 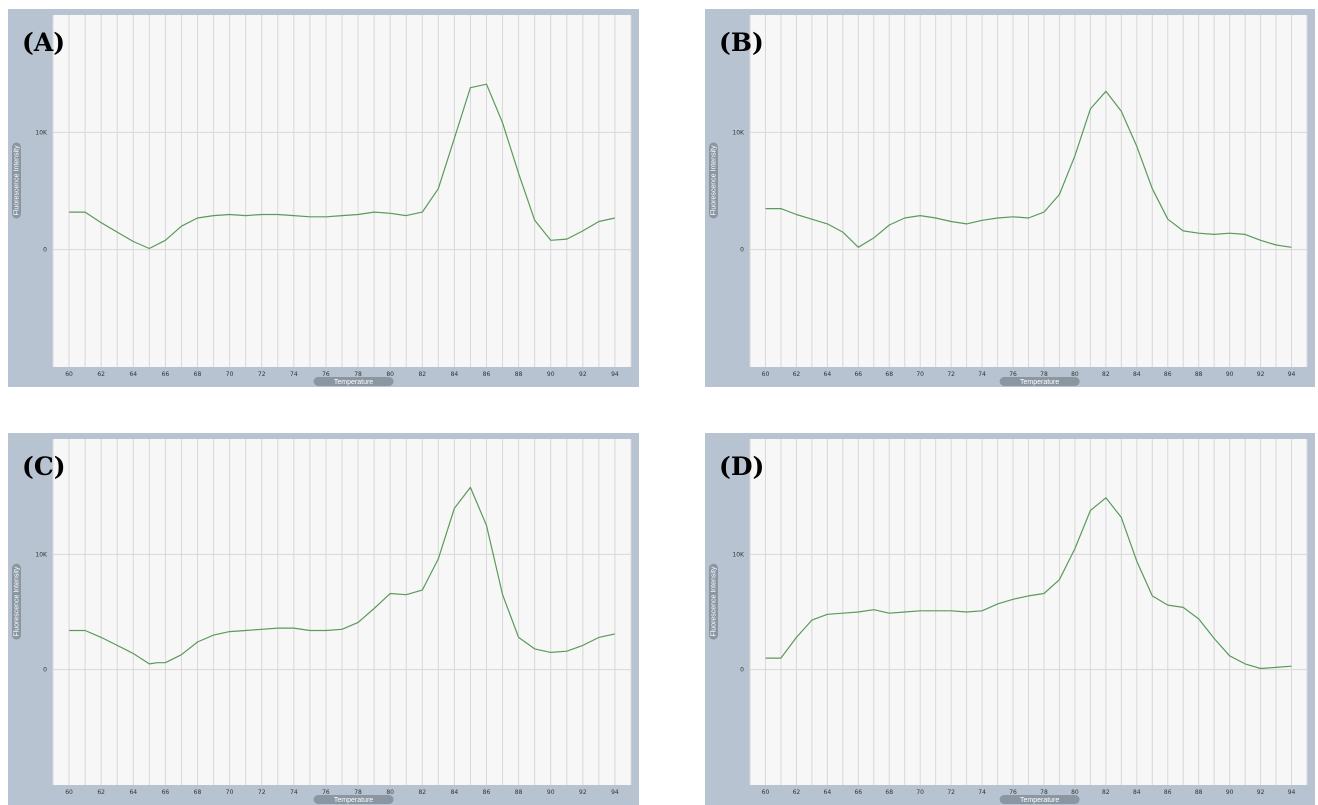 I want to click on panel-letter: (B), so click(x=741, y=42).